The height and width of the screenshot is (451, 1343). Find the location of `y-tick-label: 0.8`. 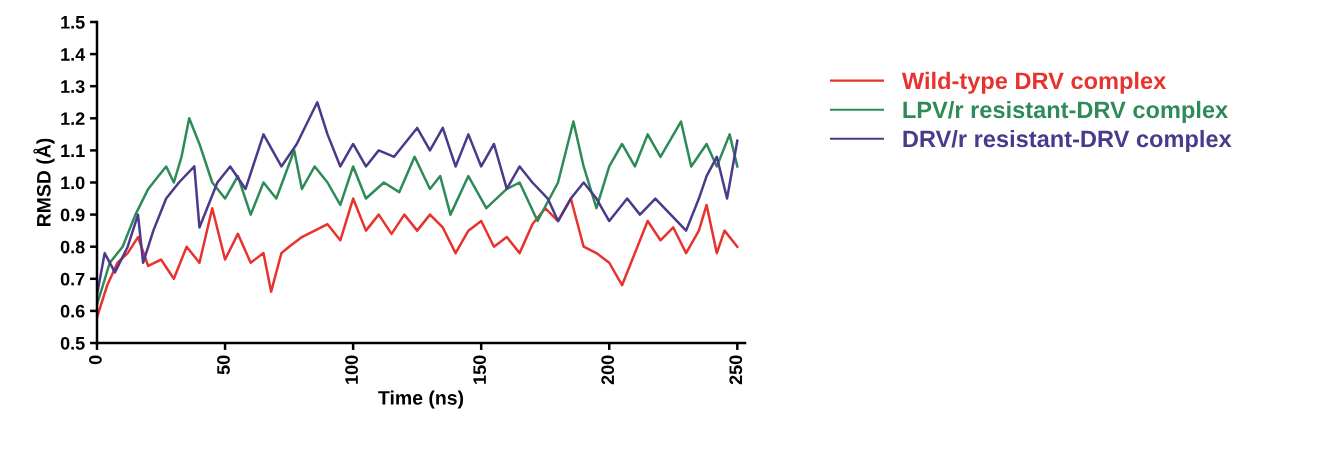

y-tick-label: 0.8 is located at coordinates (72, 247).